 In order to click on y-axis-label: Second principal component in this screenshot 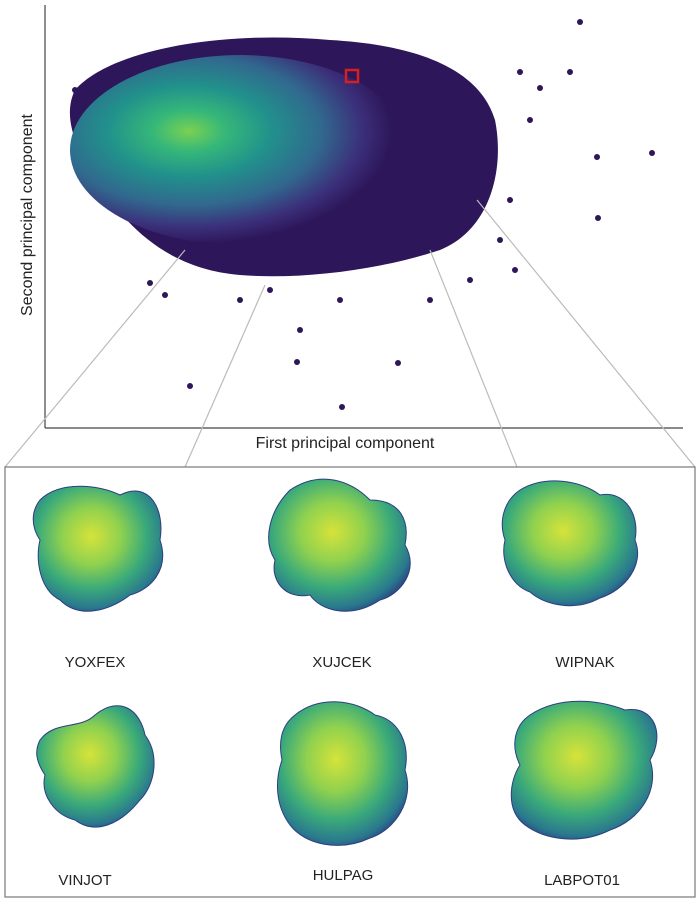, I will do `click(27, 214)`.